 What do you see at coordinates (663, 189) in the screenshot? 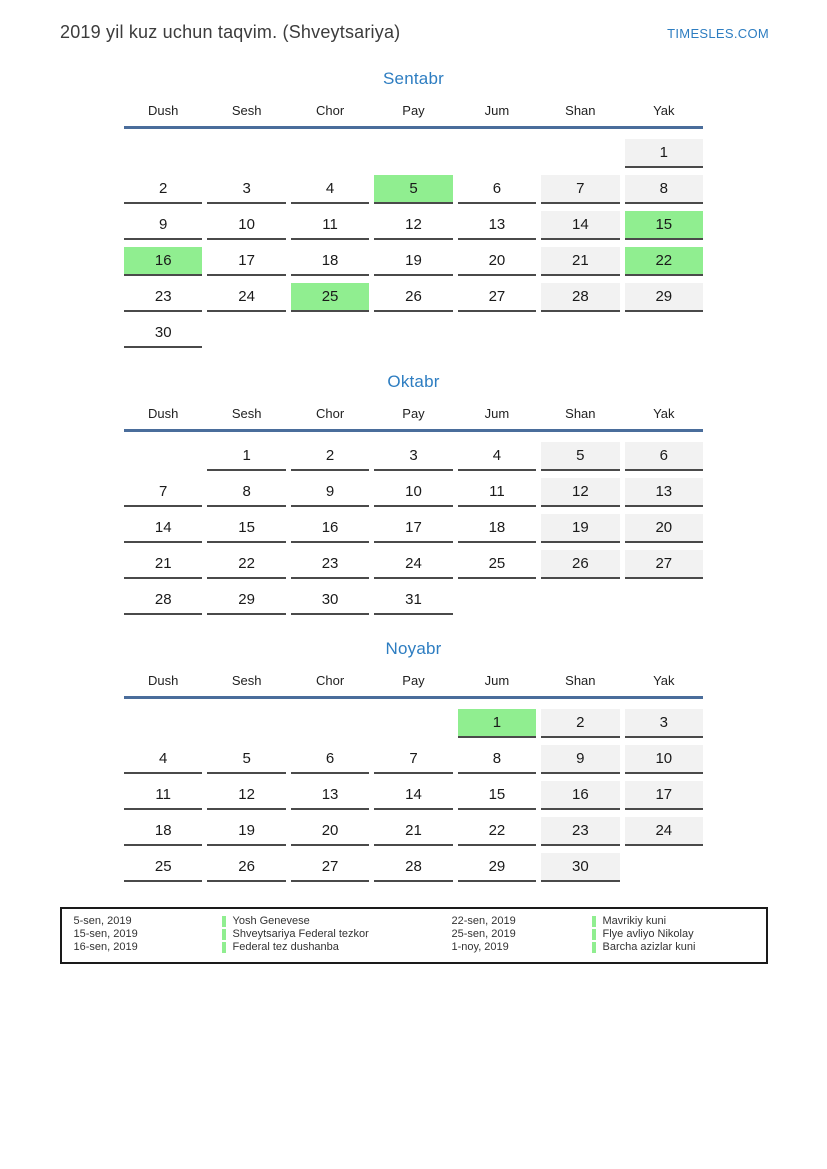
I see `weekend-day-cell: 8` at bounding box center [663, 189].